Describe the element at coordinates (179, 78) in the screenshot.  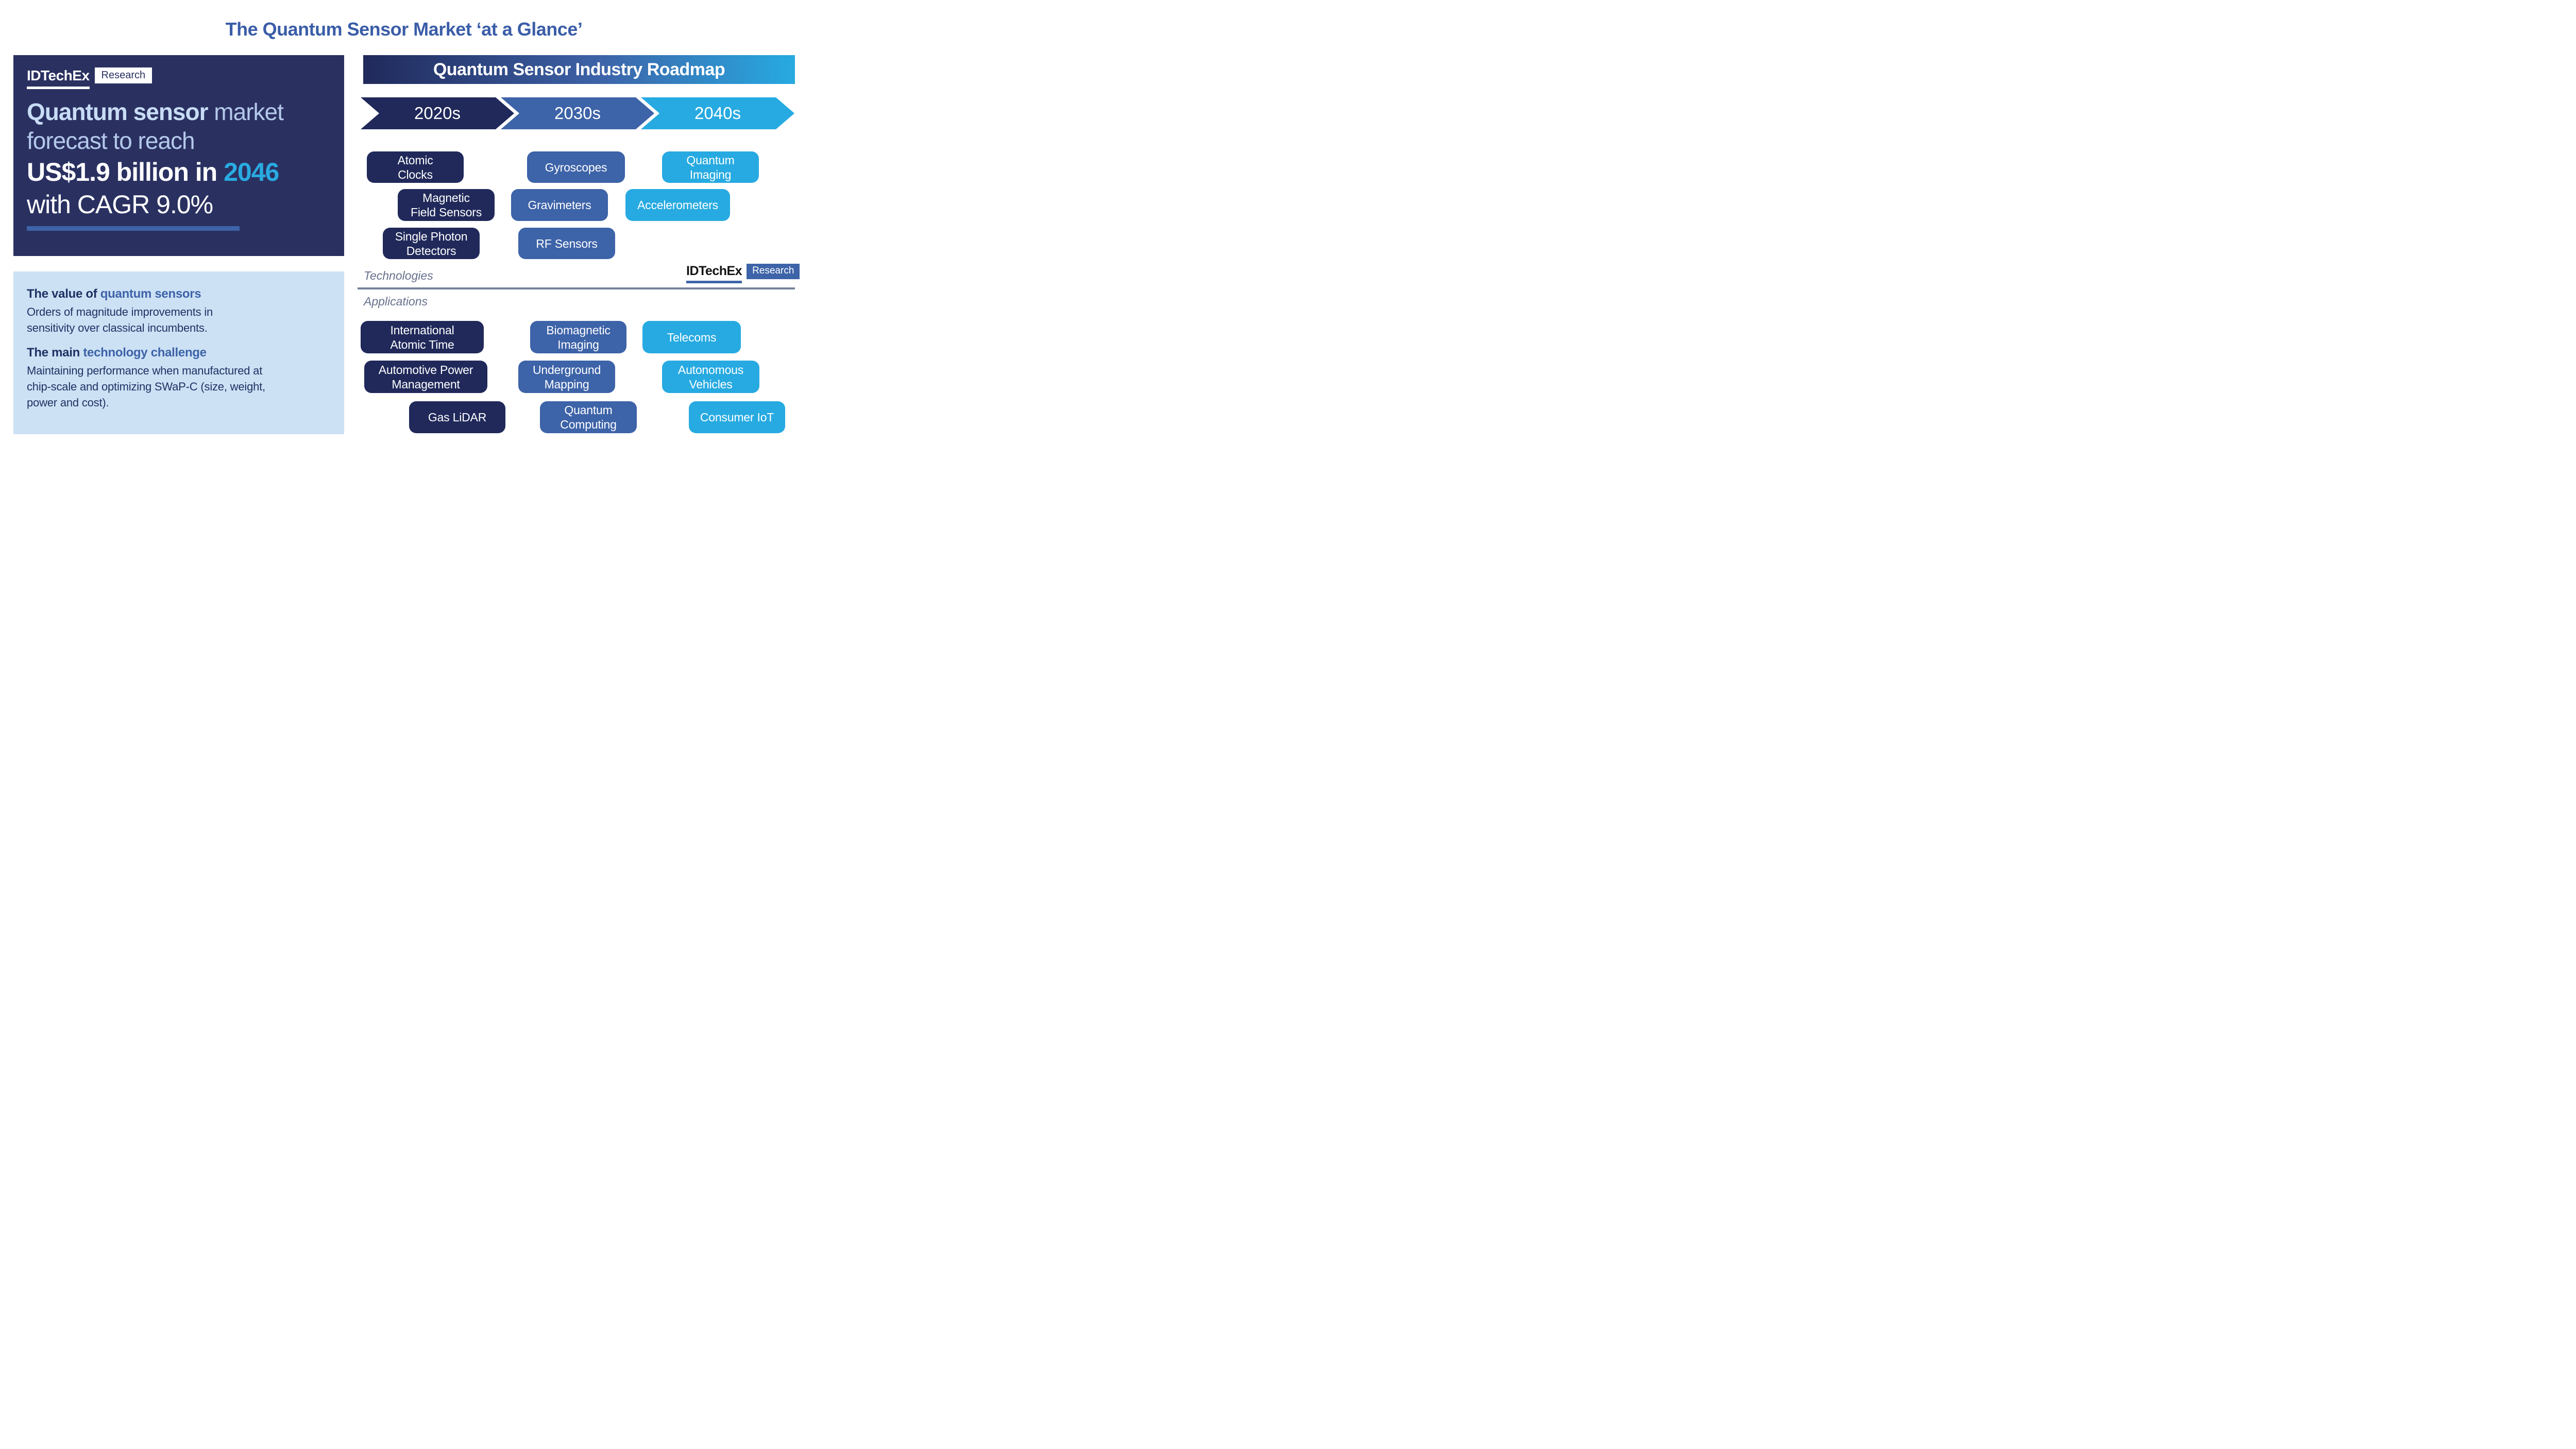
I see `idtechex-logo: IDTechEx Research` at that location.